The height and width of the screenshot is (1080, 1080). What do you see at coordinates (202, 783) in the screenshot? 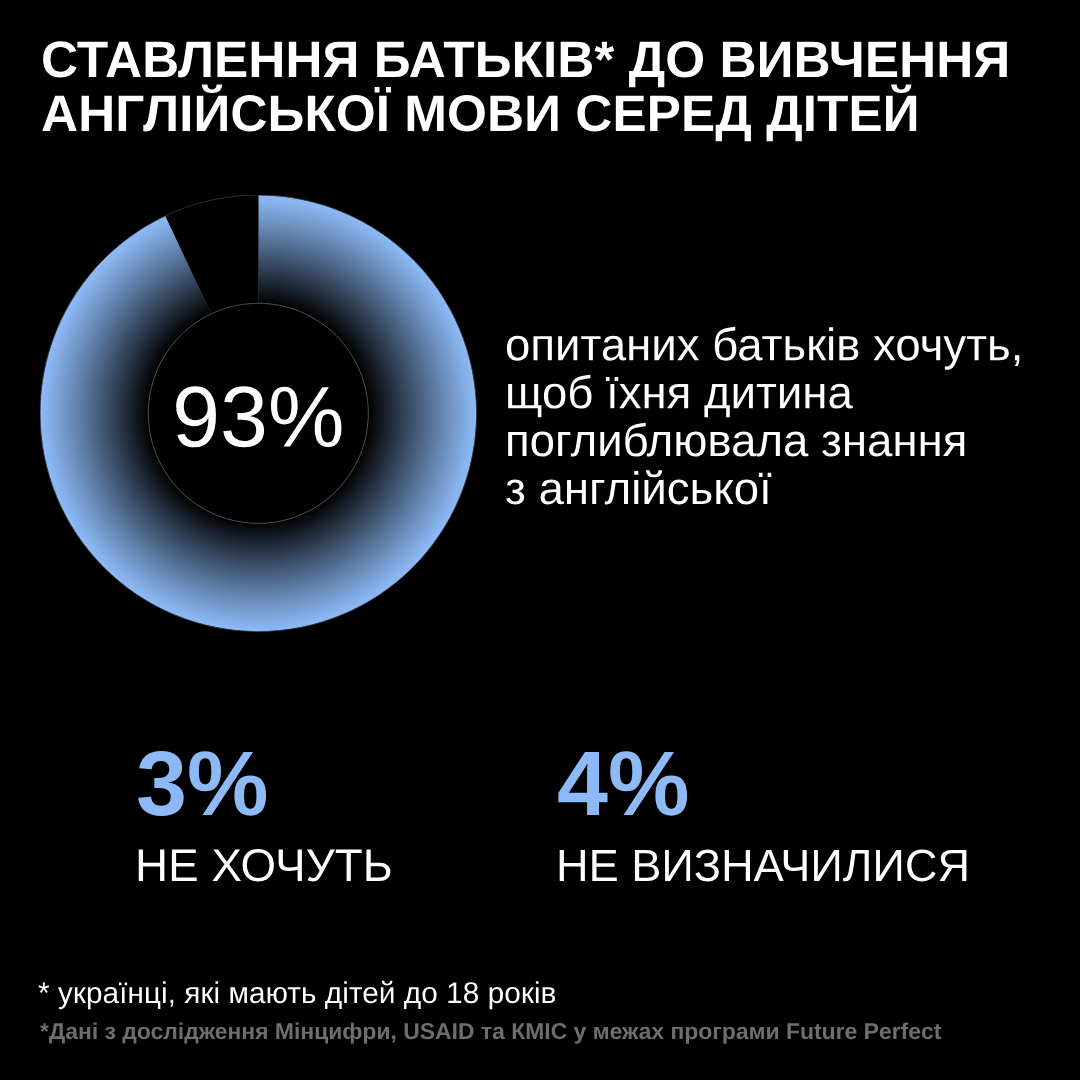
I see `text: 3%` at bounding box center [202, 783].